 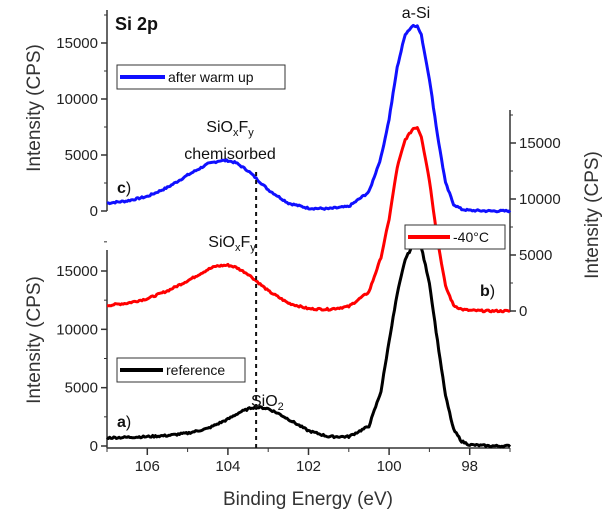 I want to click on panel-label-b: b), so click(x=487, y=291).